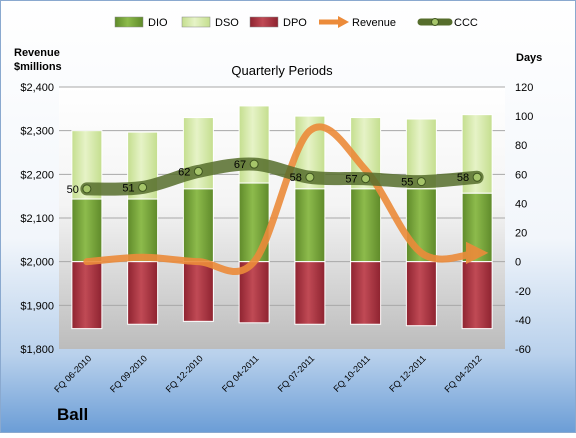  Describe the element at coordinates (128, 188) in the screenshot. I see `ccc-data-label: 51` at that location.